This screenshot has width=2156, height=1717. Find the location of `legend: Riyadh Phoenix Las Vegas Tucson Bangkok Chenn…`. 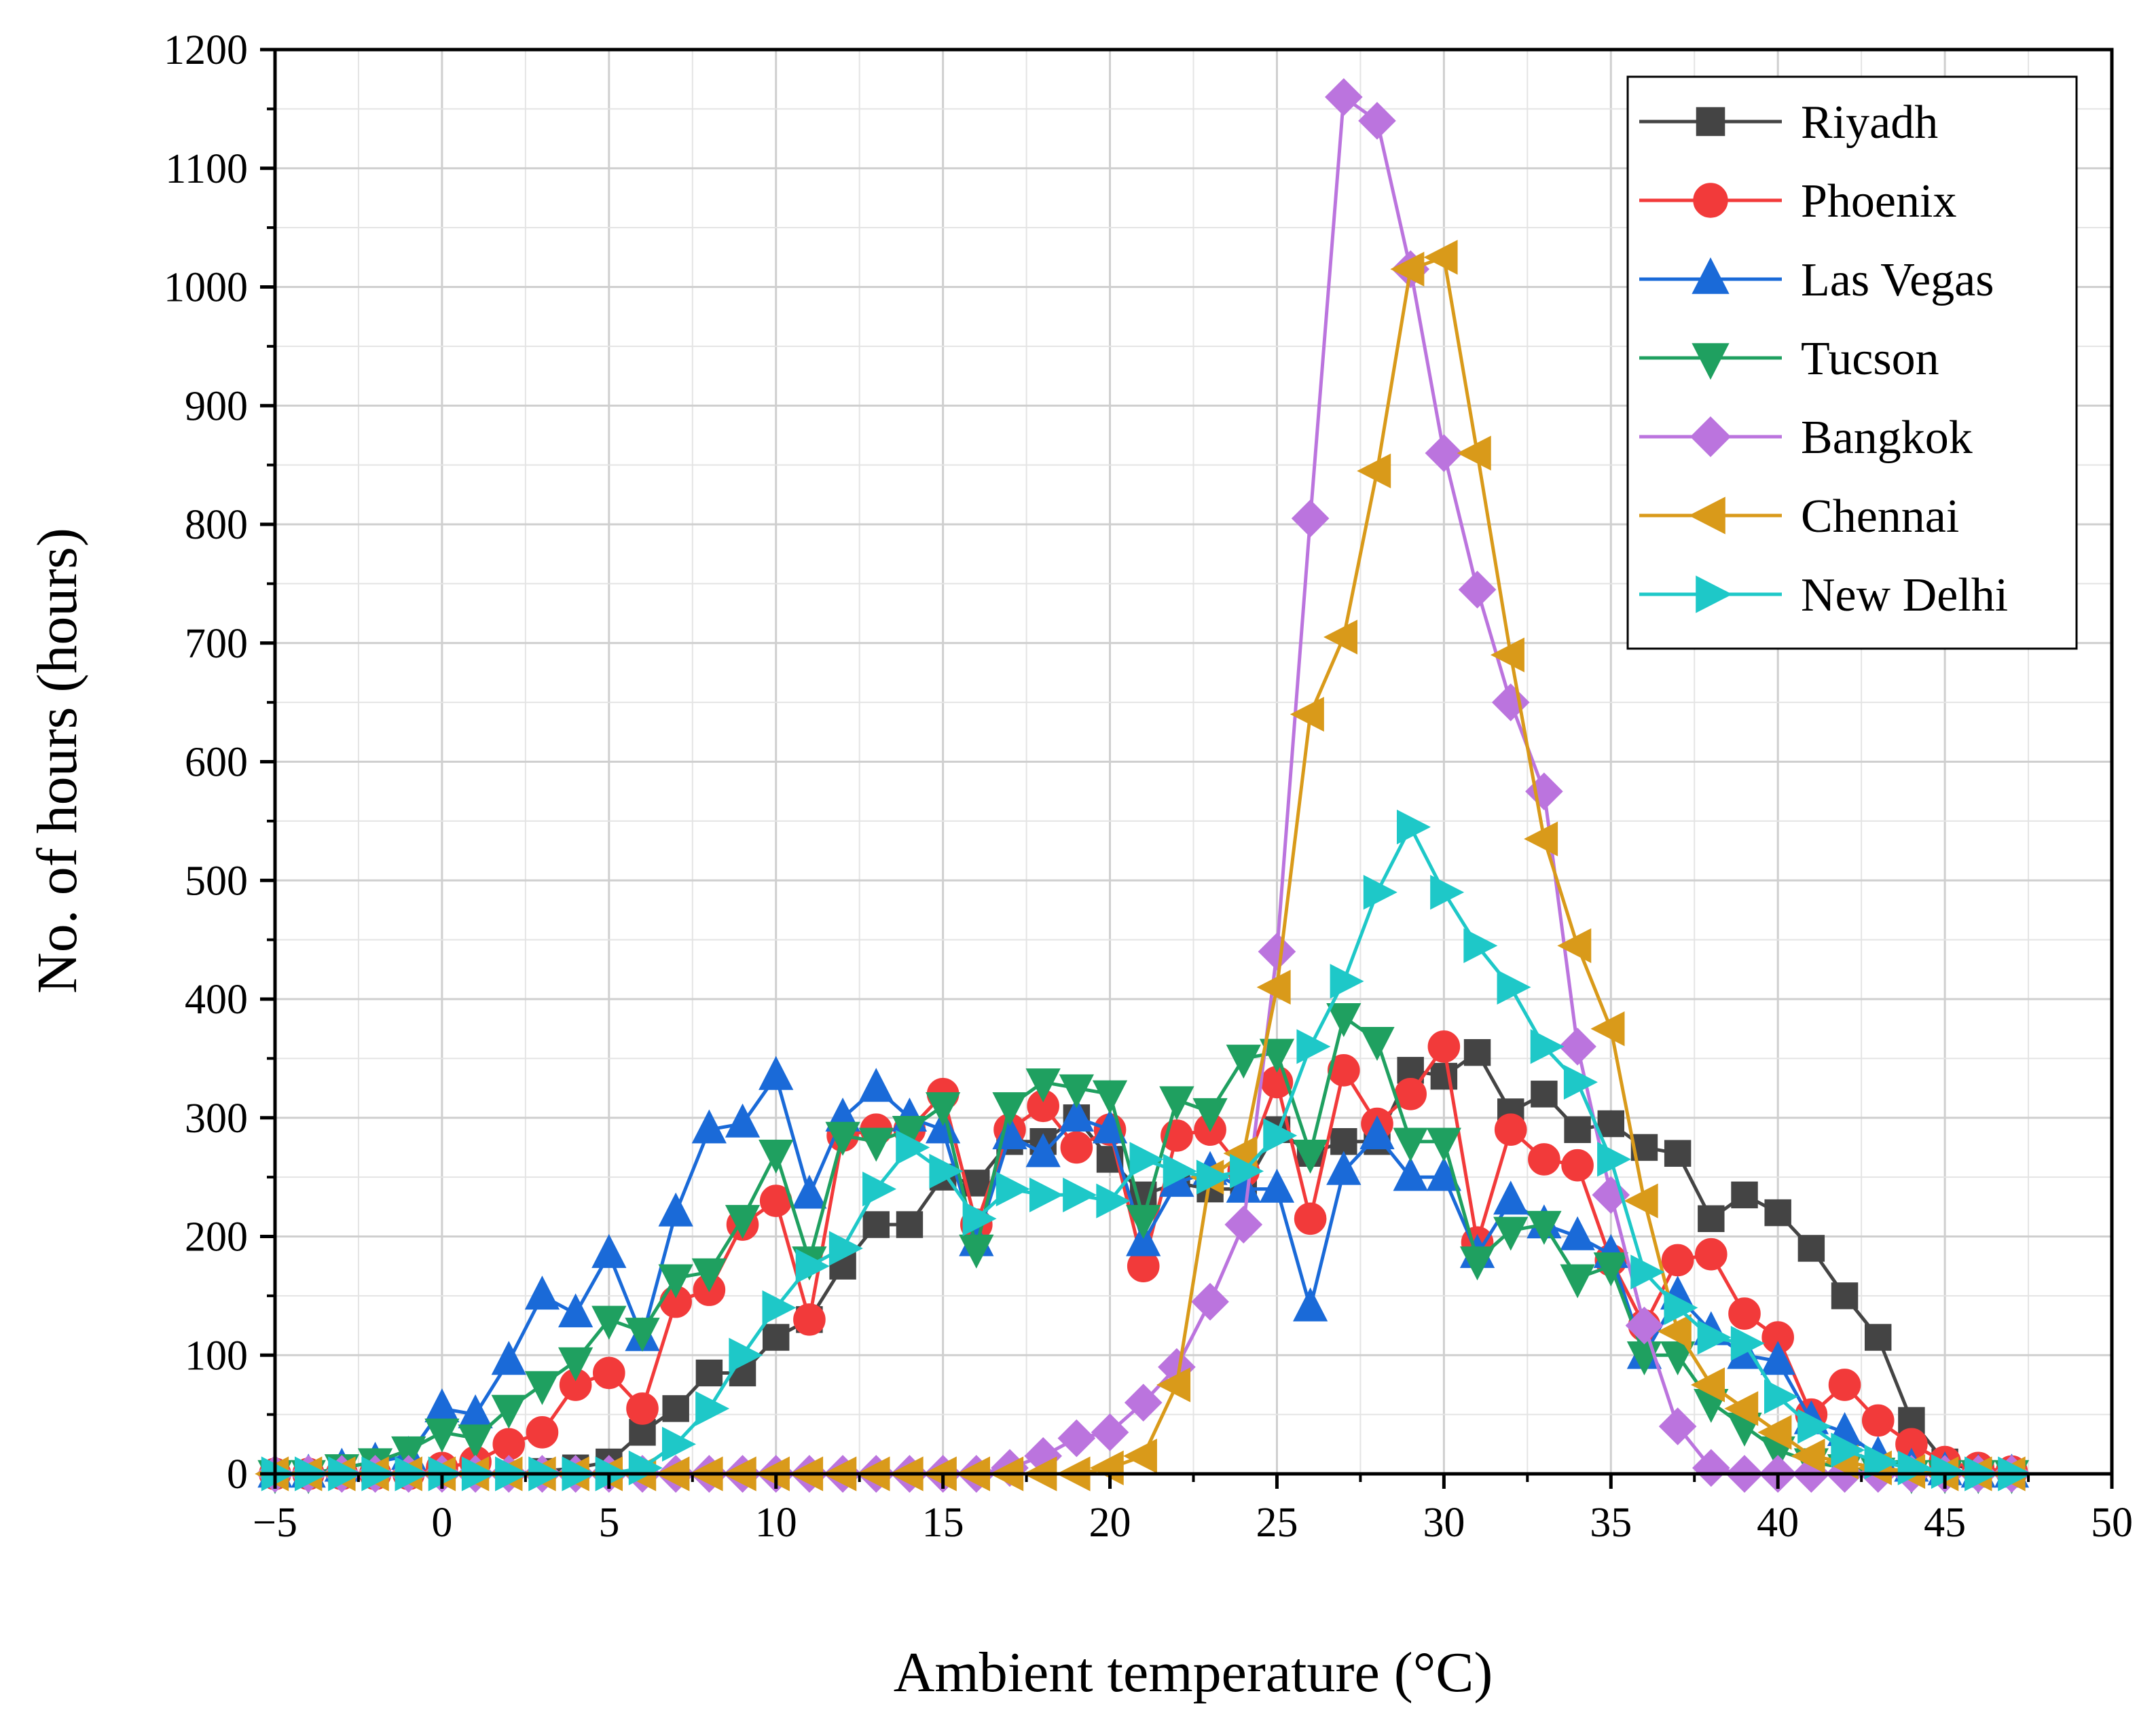

legend: Riyadh Phoenix Las Vegas Tucson Bangkok Chenn… is located at coordinates (1852, 362).